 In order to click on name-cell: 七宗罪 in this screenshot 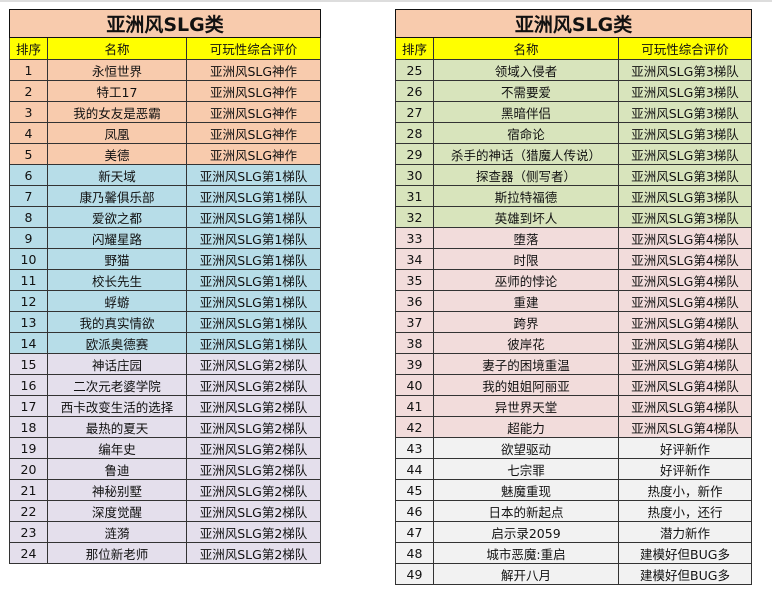, I will do `click(526, 469)`.